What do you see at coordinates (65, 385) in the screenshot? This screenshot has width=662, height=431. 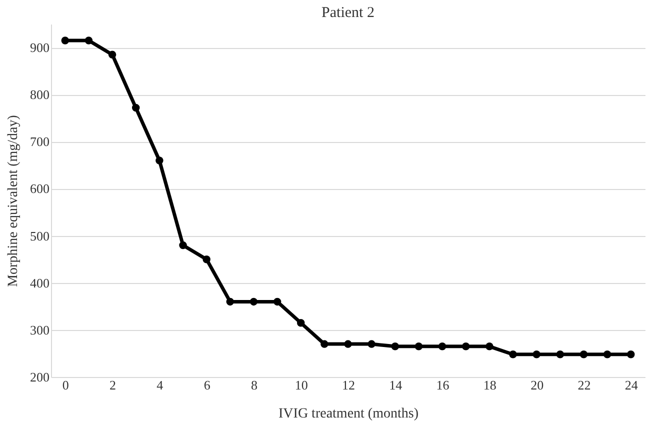 I see `x-tick-label: 0` at bounding box center [65, 385].